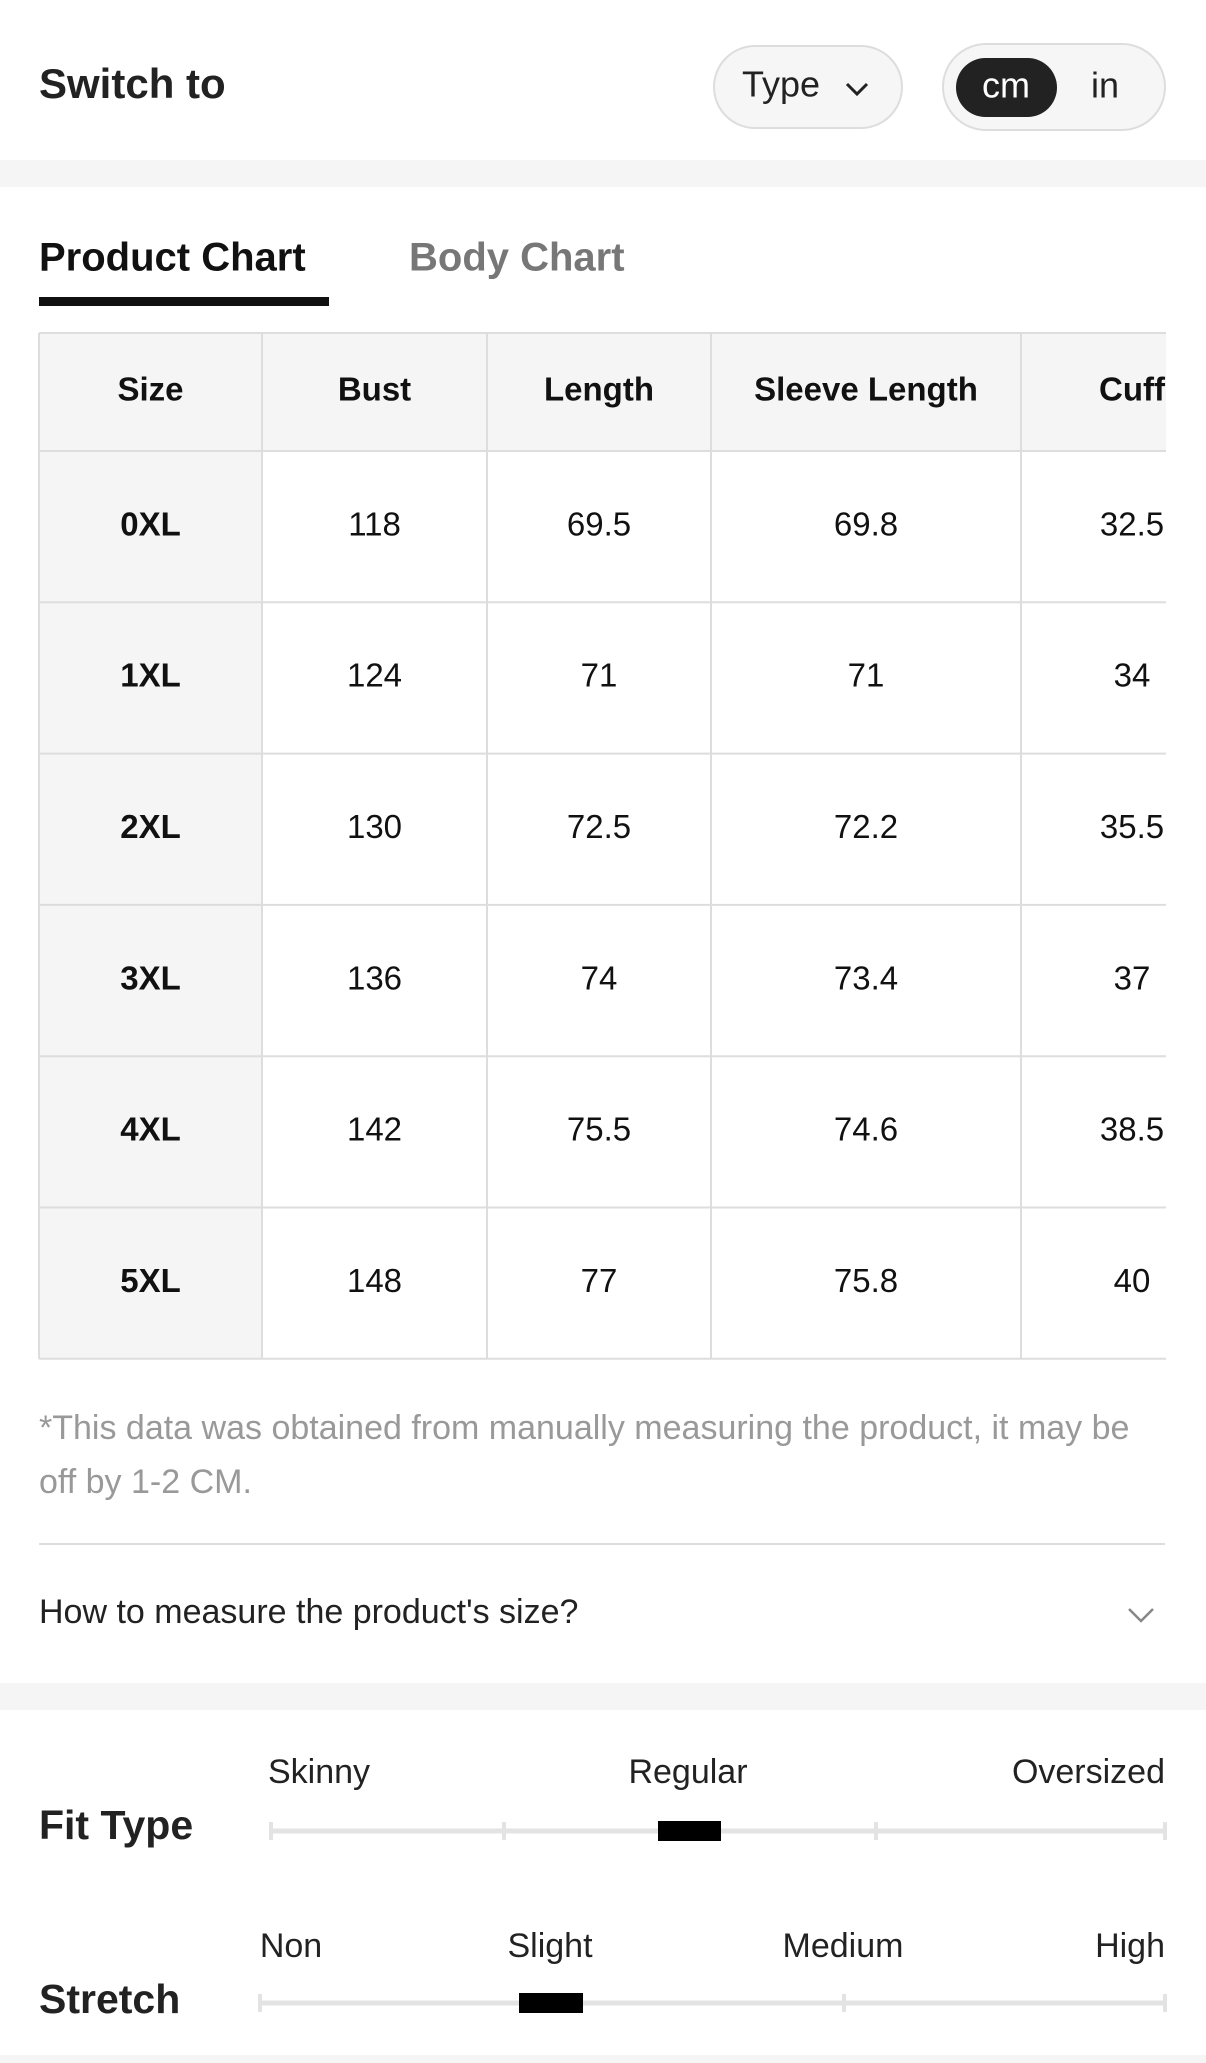 This screenshot has height=2063, width=1206. I want to click on unit-cm: cm, so click(1006, 85).